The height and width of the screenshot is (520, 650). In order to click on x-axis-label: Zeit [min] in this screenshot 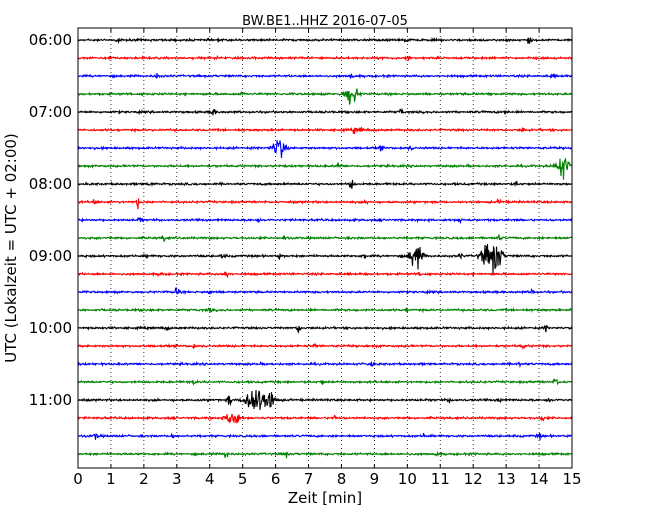, I will do `click(325, 498)`.